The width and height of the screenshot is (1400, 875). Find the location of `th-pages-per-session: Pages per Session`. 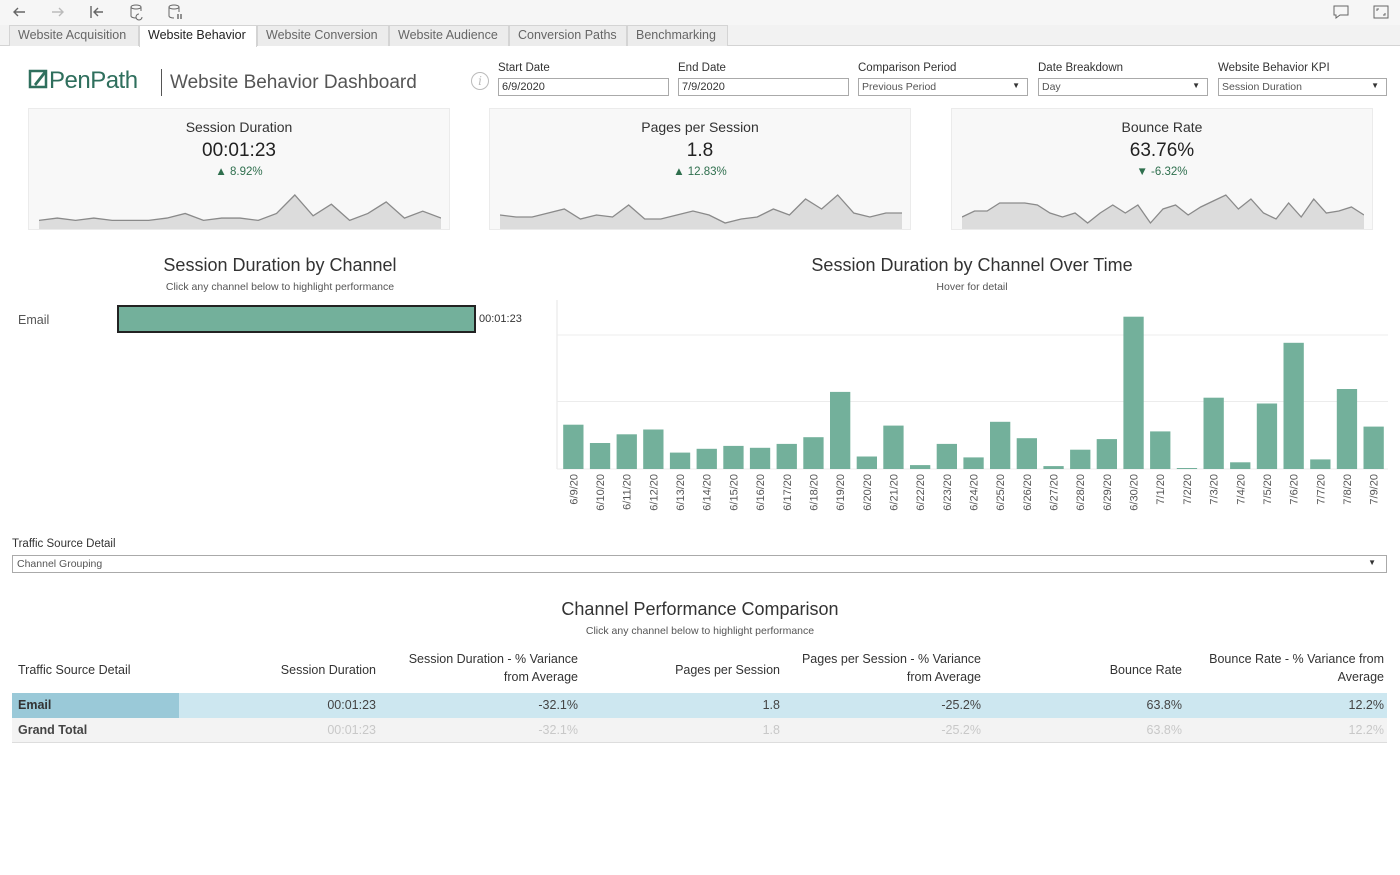

th-pages-per-session: Pages per Session is located at coordinates (727, 670).